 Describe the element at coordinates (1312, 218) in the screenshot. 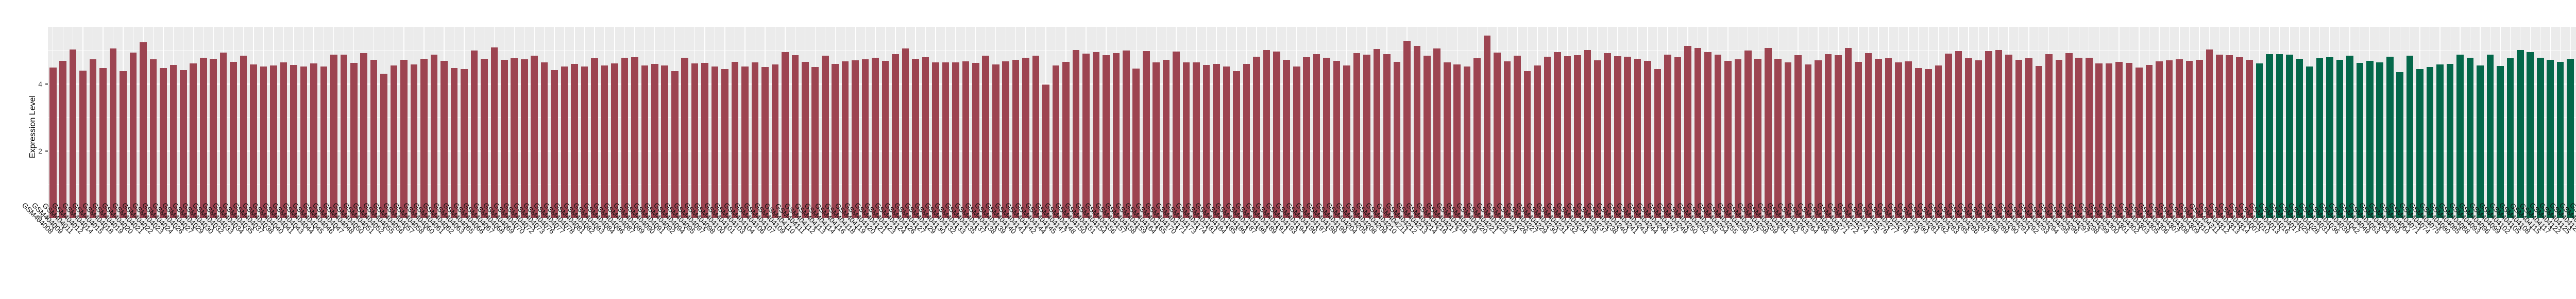

I see `gridline-major` at that location.